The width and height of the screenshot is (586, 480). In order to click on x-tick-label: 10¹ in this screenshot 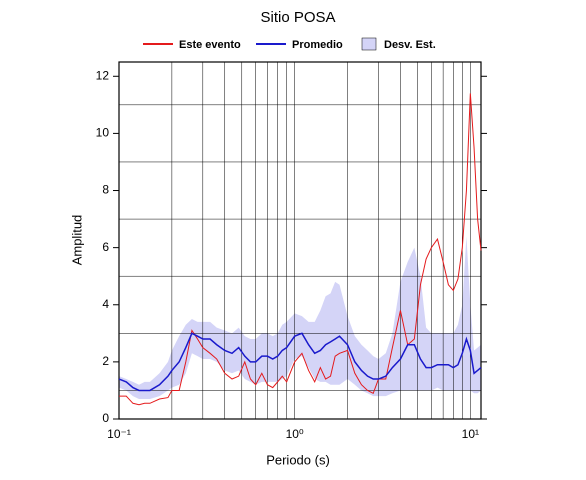, I will do `click(470, 434)`.